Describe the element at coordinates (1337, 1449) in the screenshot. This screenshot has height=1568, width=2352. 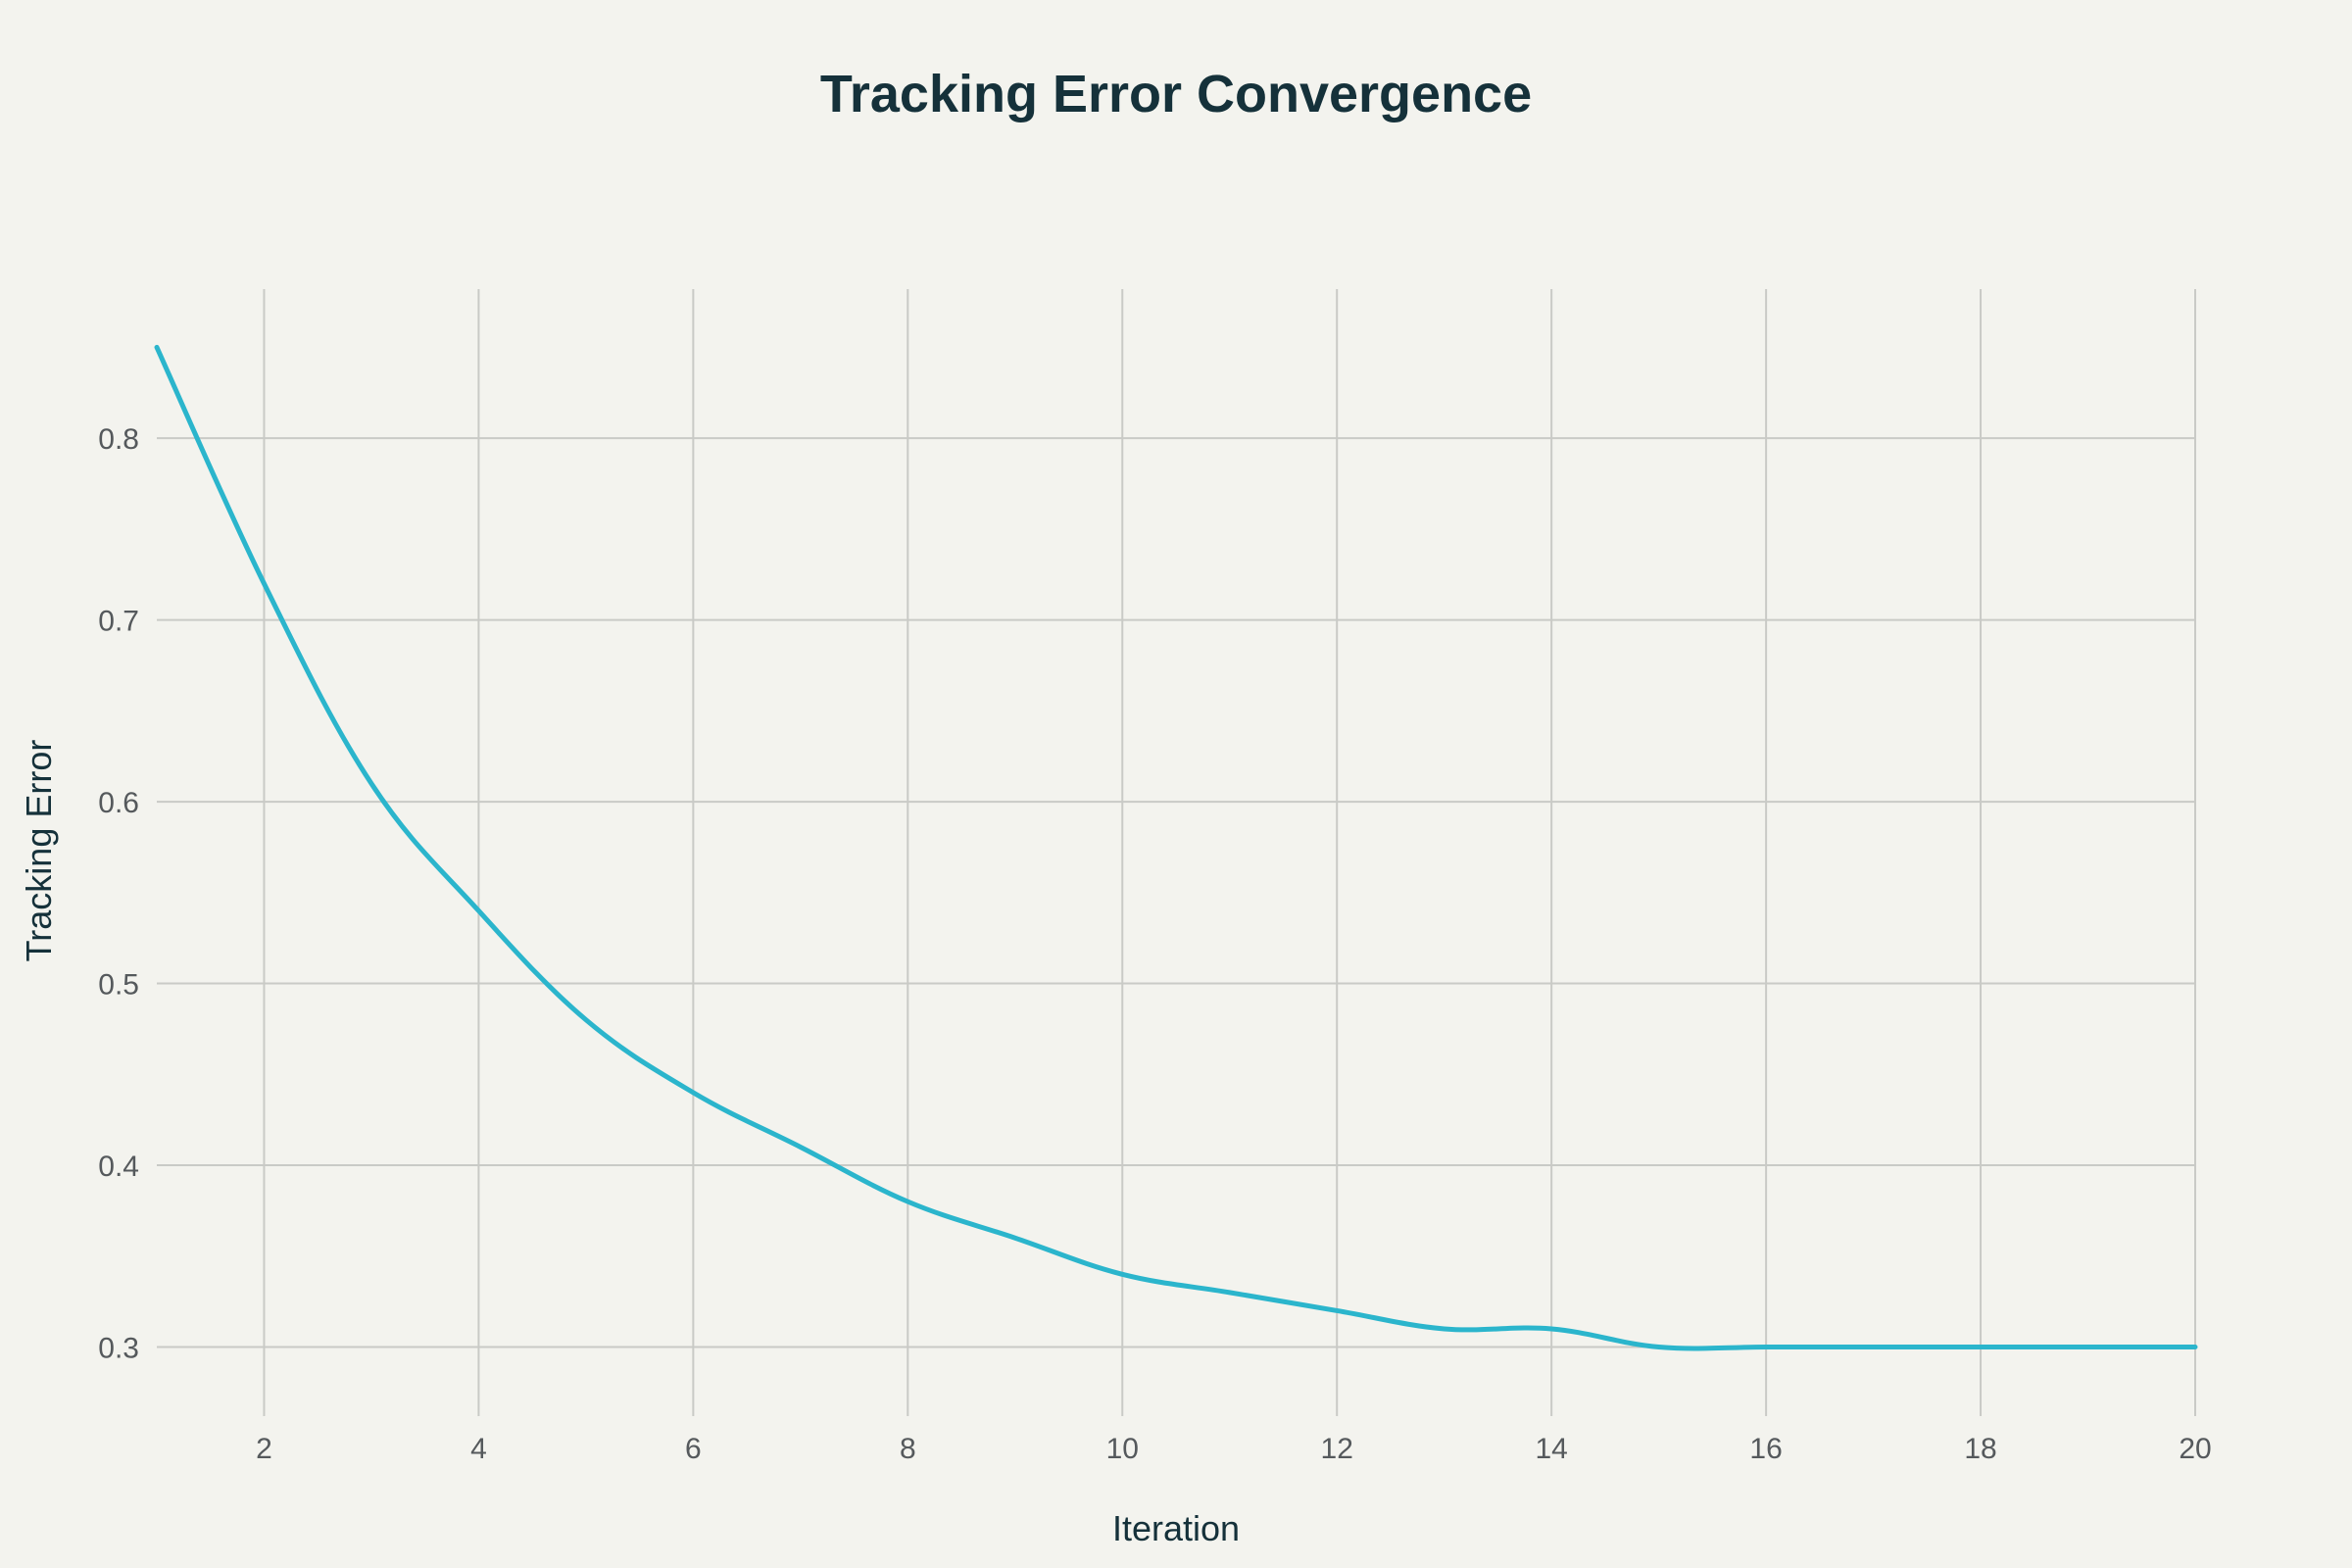
I see `x-tick-label: 12` at that location.